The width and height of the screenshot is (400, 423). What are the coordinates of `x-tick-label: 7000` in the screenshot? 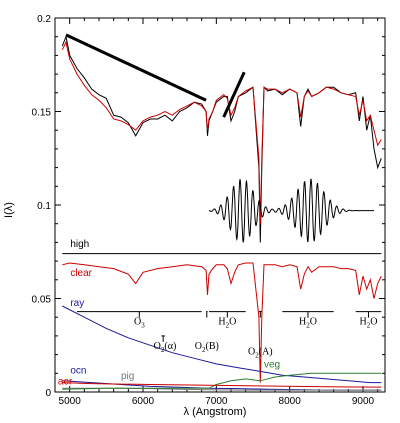 It's located at (216, 401).